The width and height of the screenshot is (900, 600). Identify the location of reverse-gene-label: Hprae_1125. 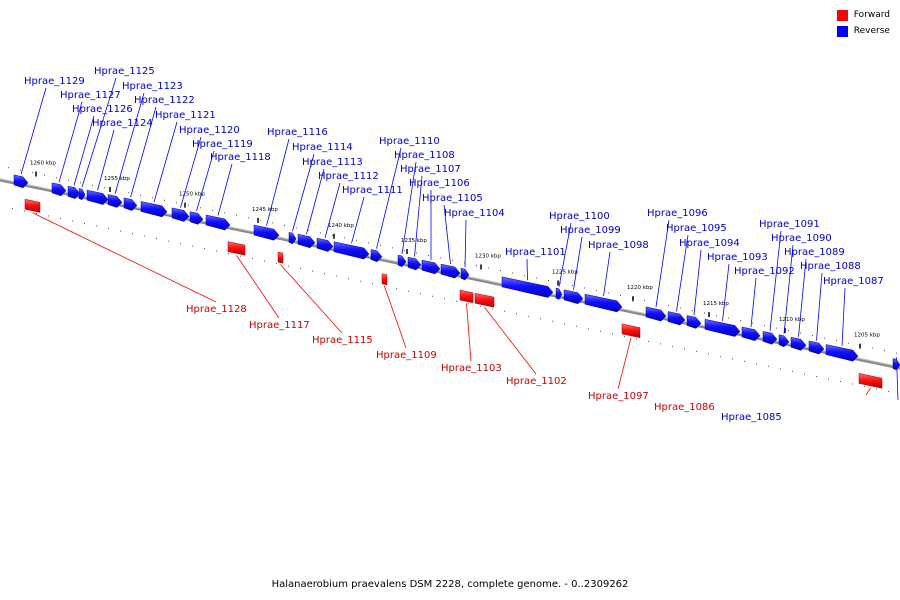
(124, 71).